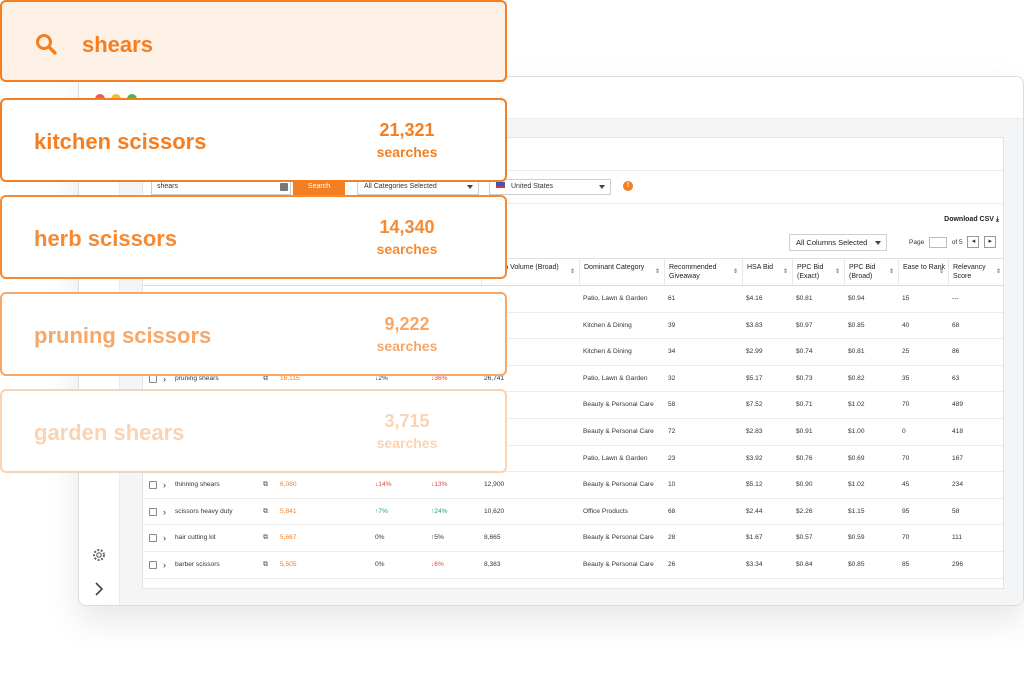 The height and width of the screenshot is (695, 1024). I want to click on keyword-search-input: shears, so click(221, 187).